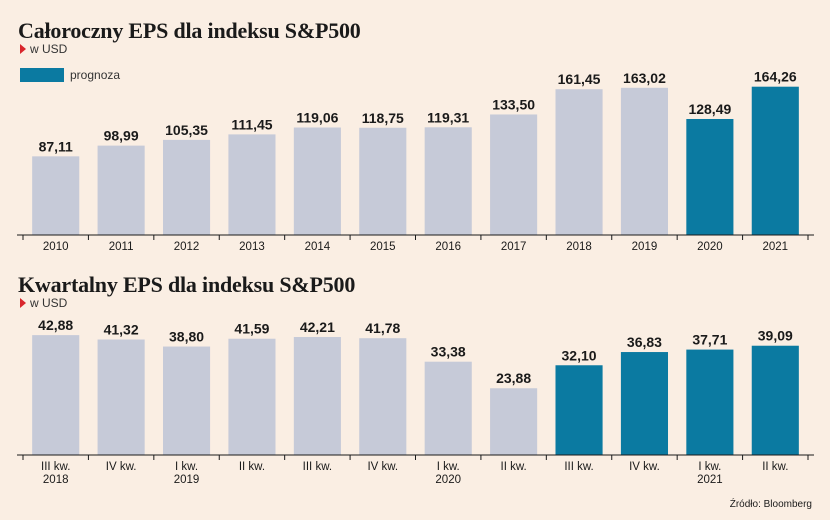  What do you see at coordinates (251, 124) in the screenshot?
I see `value-label: 111,45` at bounding box center [251, 124].